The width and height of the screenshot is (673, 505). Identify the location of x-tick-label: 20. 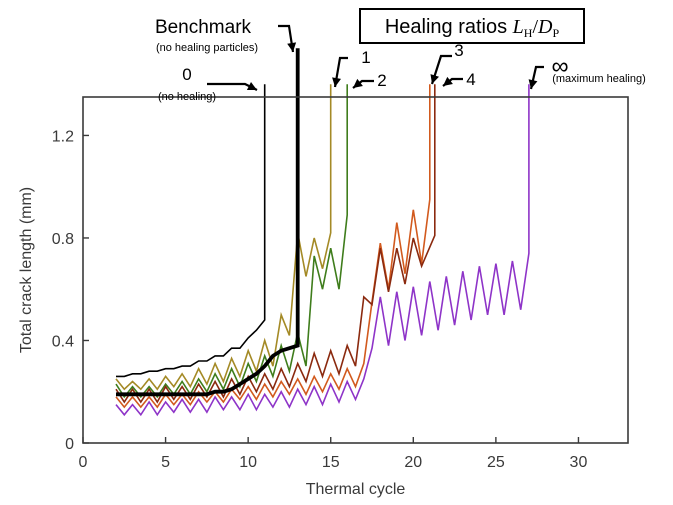
(413, 462).